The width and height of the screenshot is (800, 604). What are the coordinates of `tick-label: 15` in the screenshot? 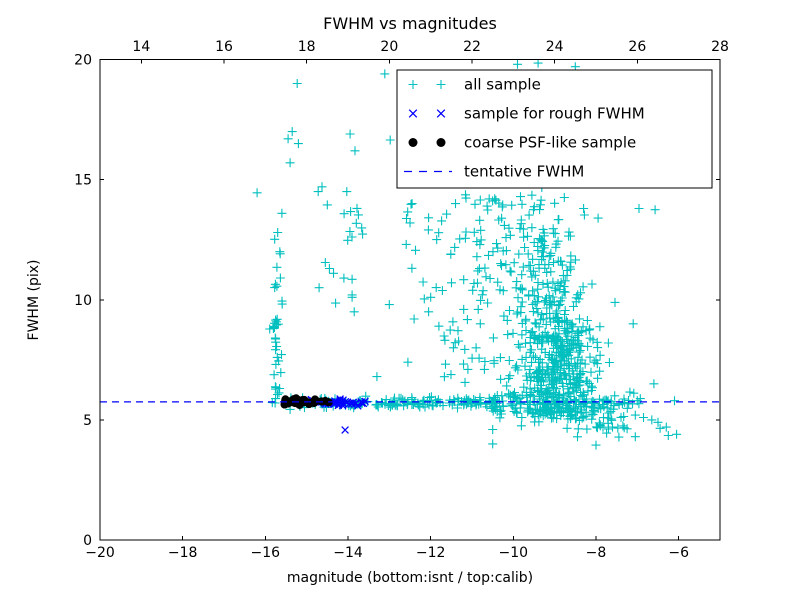 It's located at (83, 181).